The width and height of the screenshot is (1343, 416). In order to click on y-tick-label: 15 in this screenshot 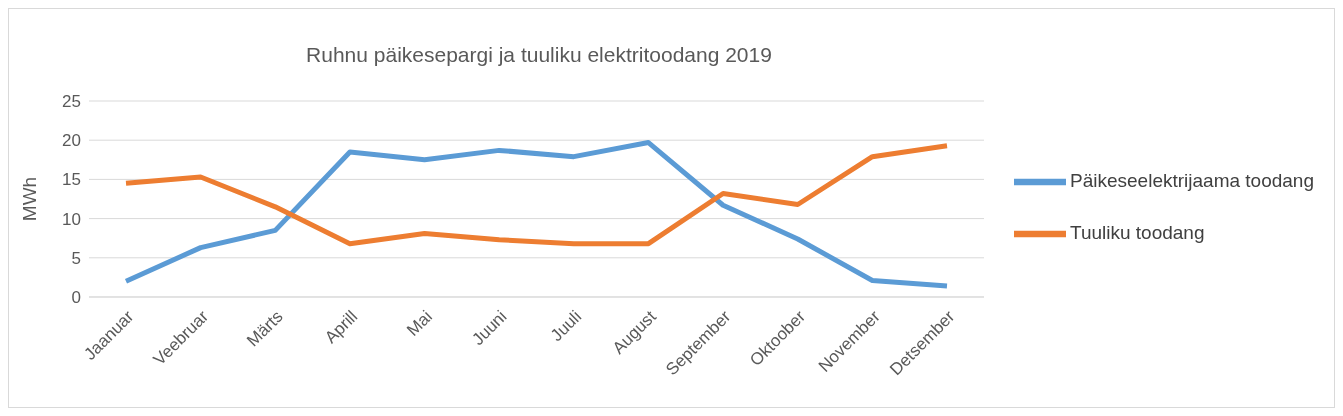, I will do `click(71, 180)`.